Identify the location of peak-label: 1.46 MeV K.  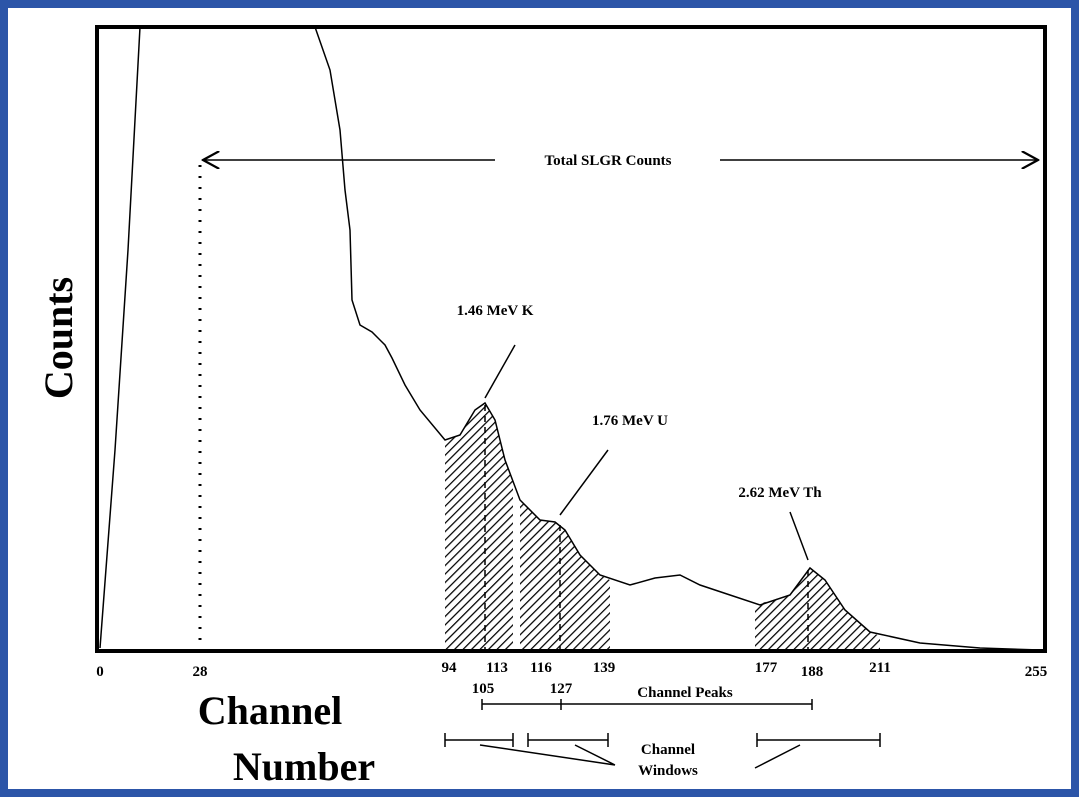
(495, 311).